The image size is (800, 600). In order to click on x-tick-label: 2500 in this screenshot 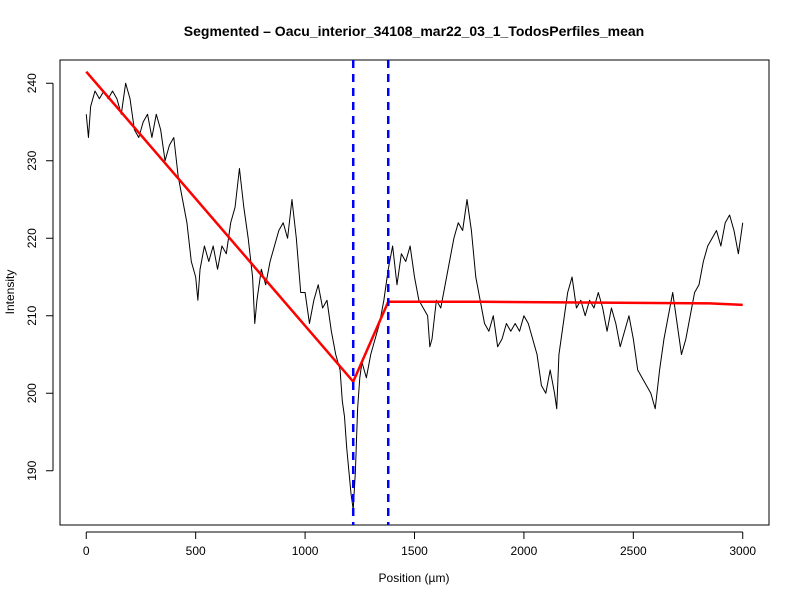, I will do `click(633, 551)`.